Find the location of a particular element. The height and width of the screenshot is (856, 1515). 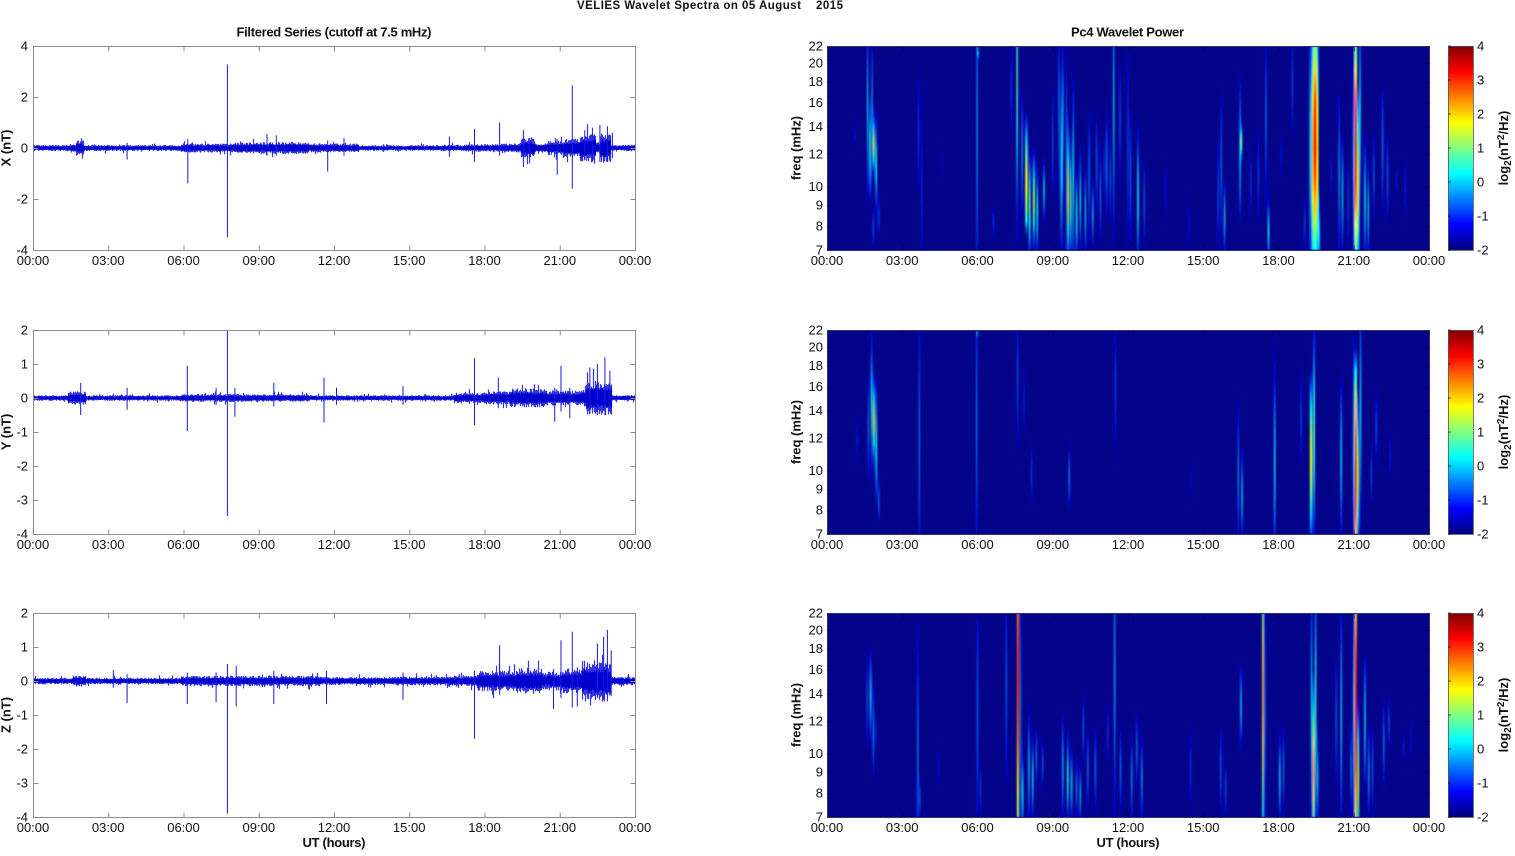

svg-text: Pc4 Wavelet Power is located at coordinates (1127, 32).